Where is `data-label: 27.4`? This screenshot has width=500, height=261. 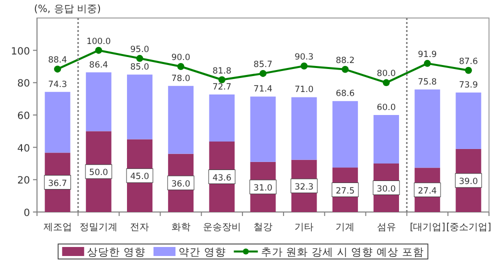
data-label: 27.4 is located at coordinates (427, 191).